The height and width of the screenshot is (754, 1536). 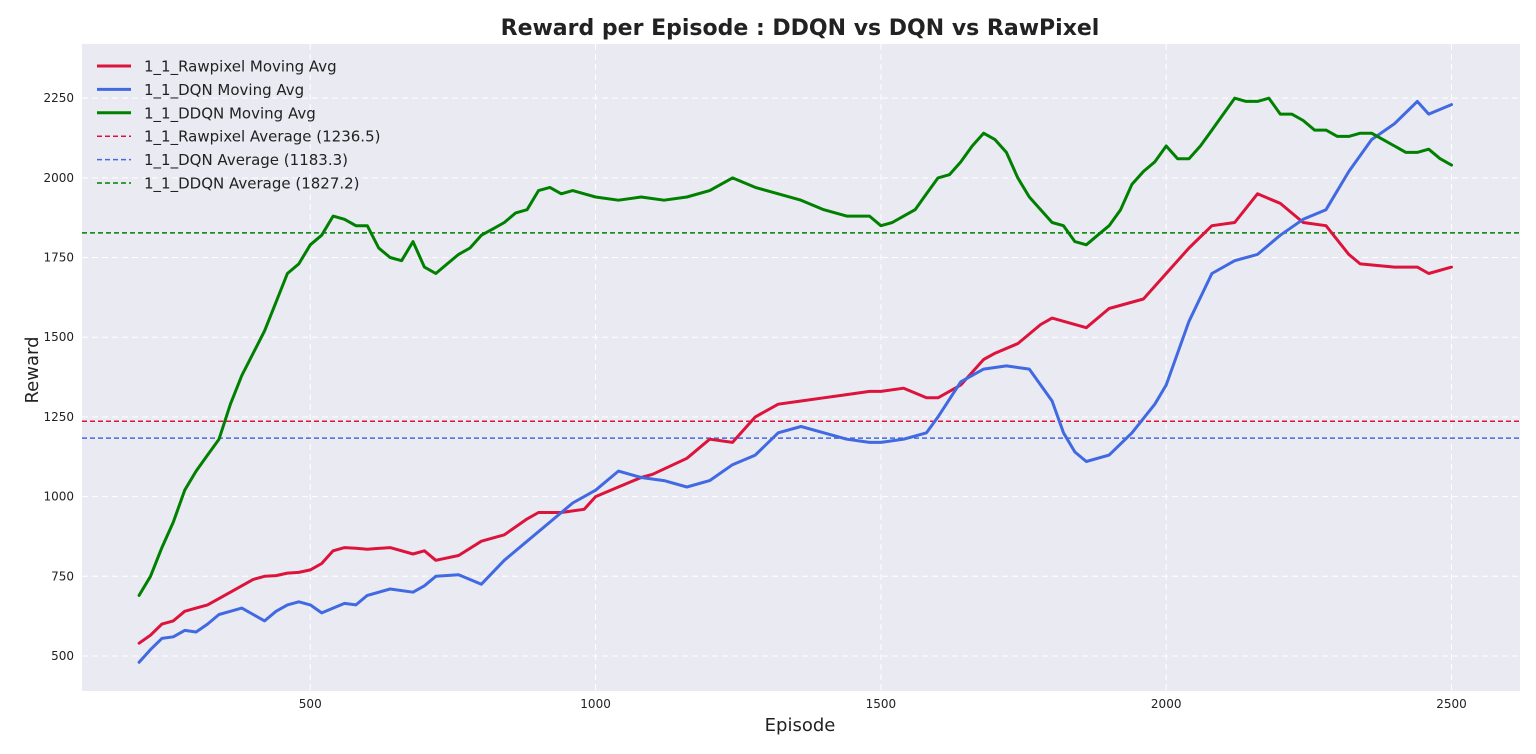 What do you see at coordinates (240, 67) in the screenshot?
I see `legend-label: 1_1_Rawpixel Moving Avg` at bounding box center [240, 67].